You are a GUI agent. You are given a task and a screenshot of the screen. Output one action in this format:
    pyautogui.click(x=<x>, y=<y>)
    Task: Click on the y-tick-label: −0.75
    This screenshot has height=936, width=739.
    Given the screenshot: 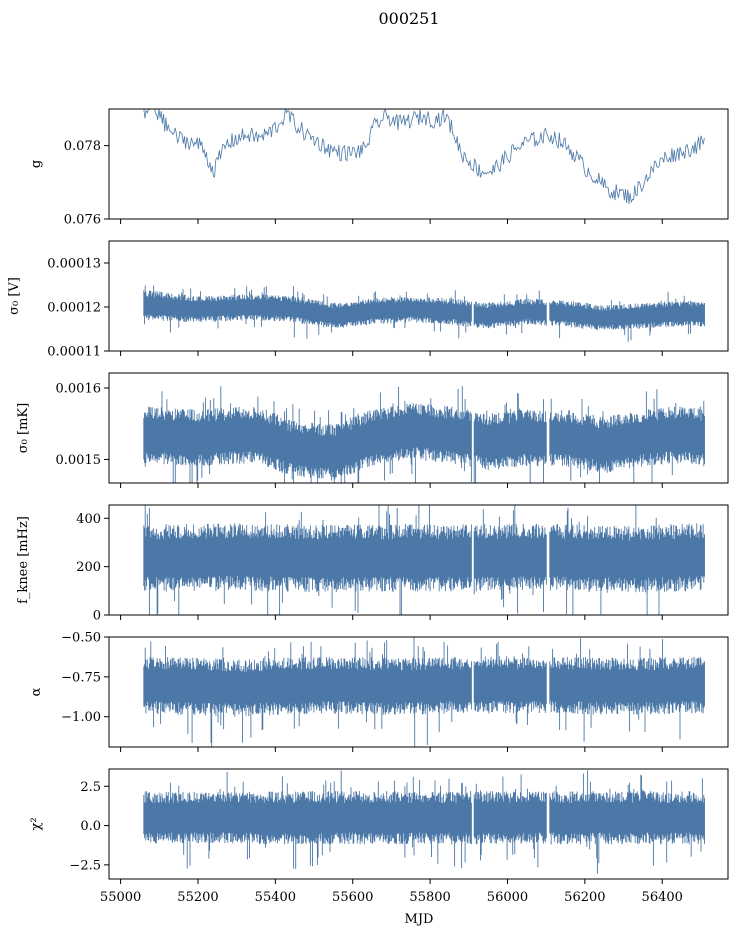 What is the action you would take?
    pyautogui.click(x=81, y=677)
    